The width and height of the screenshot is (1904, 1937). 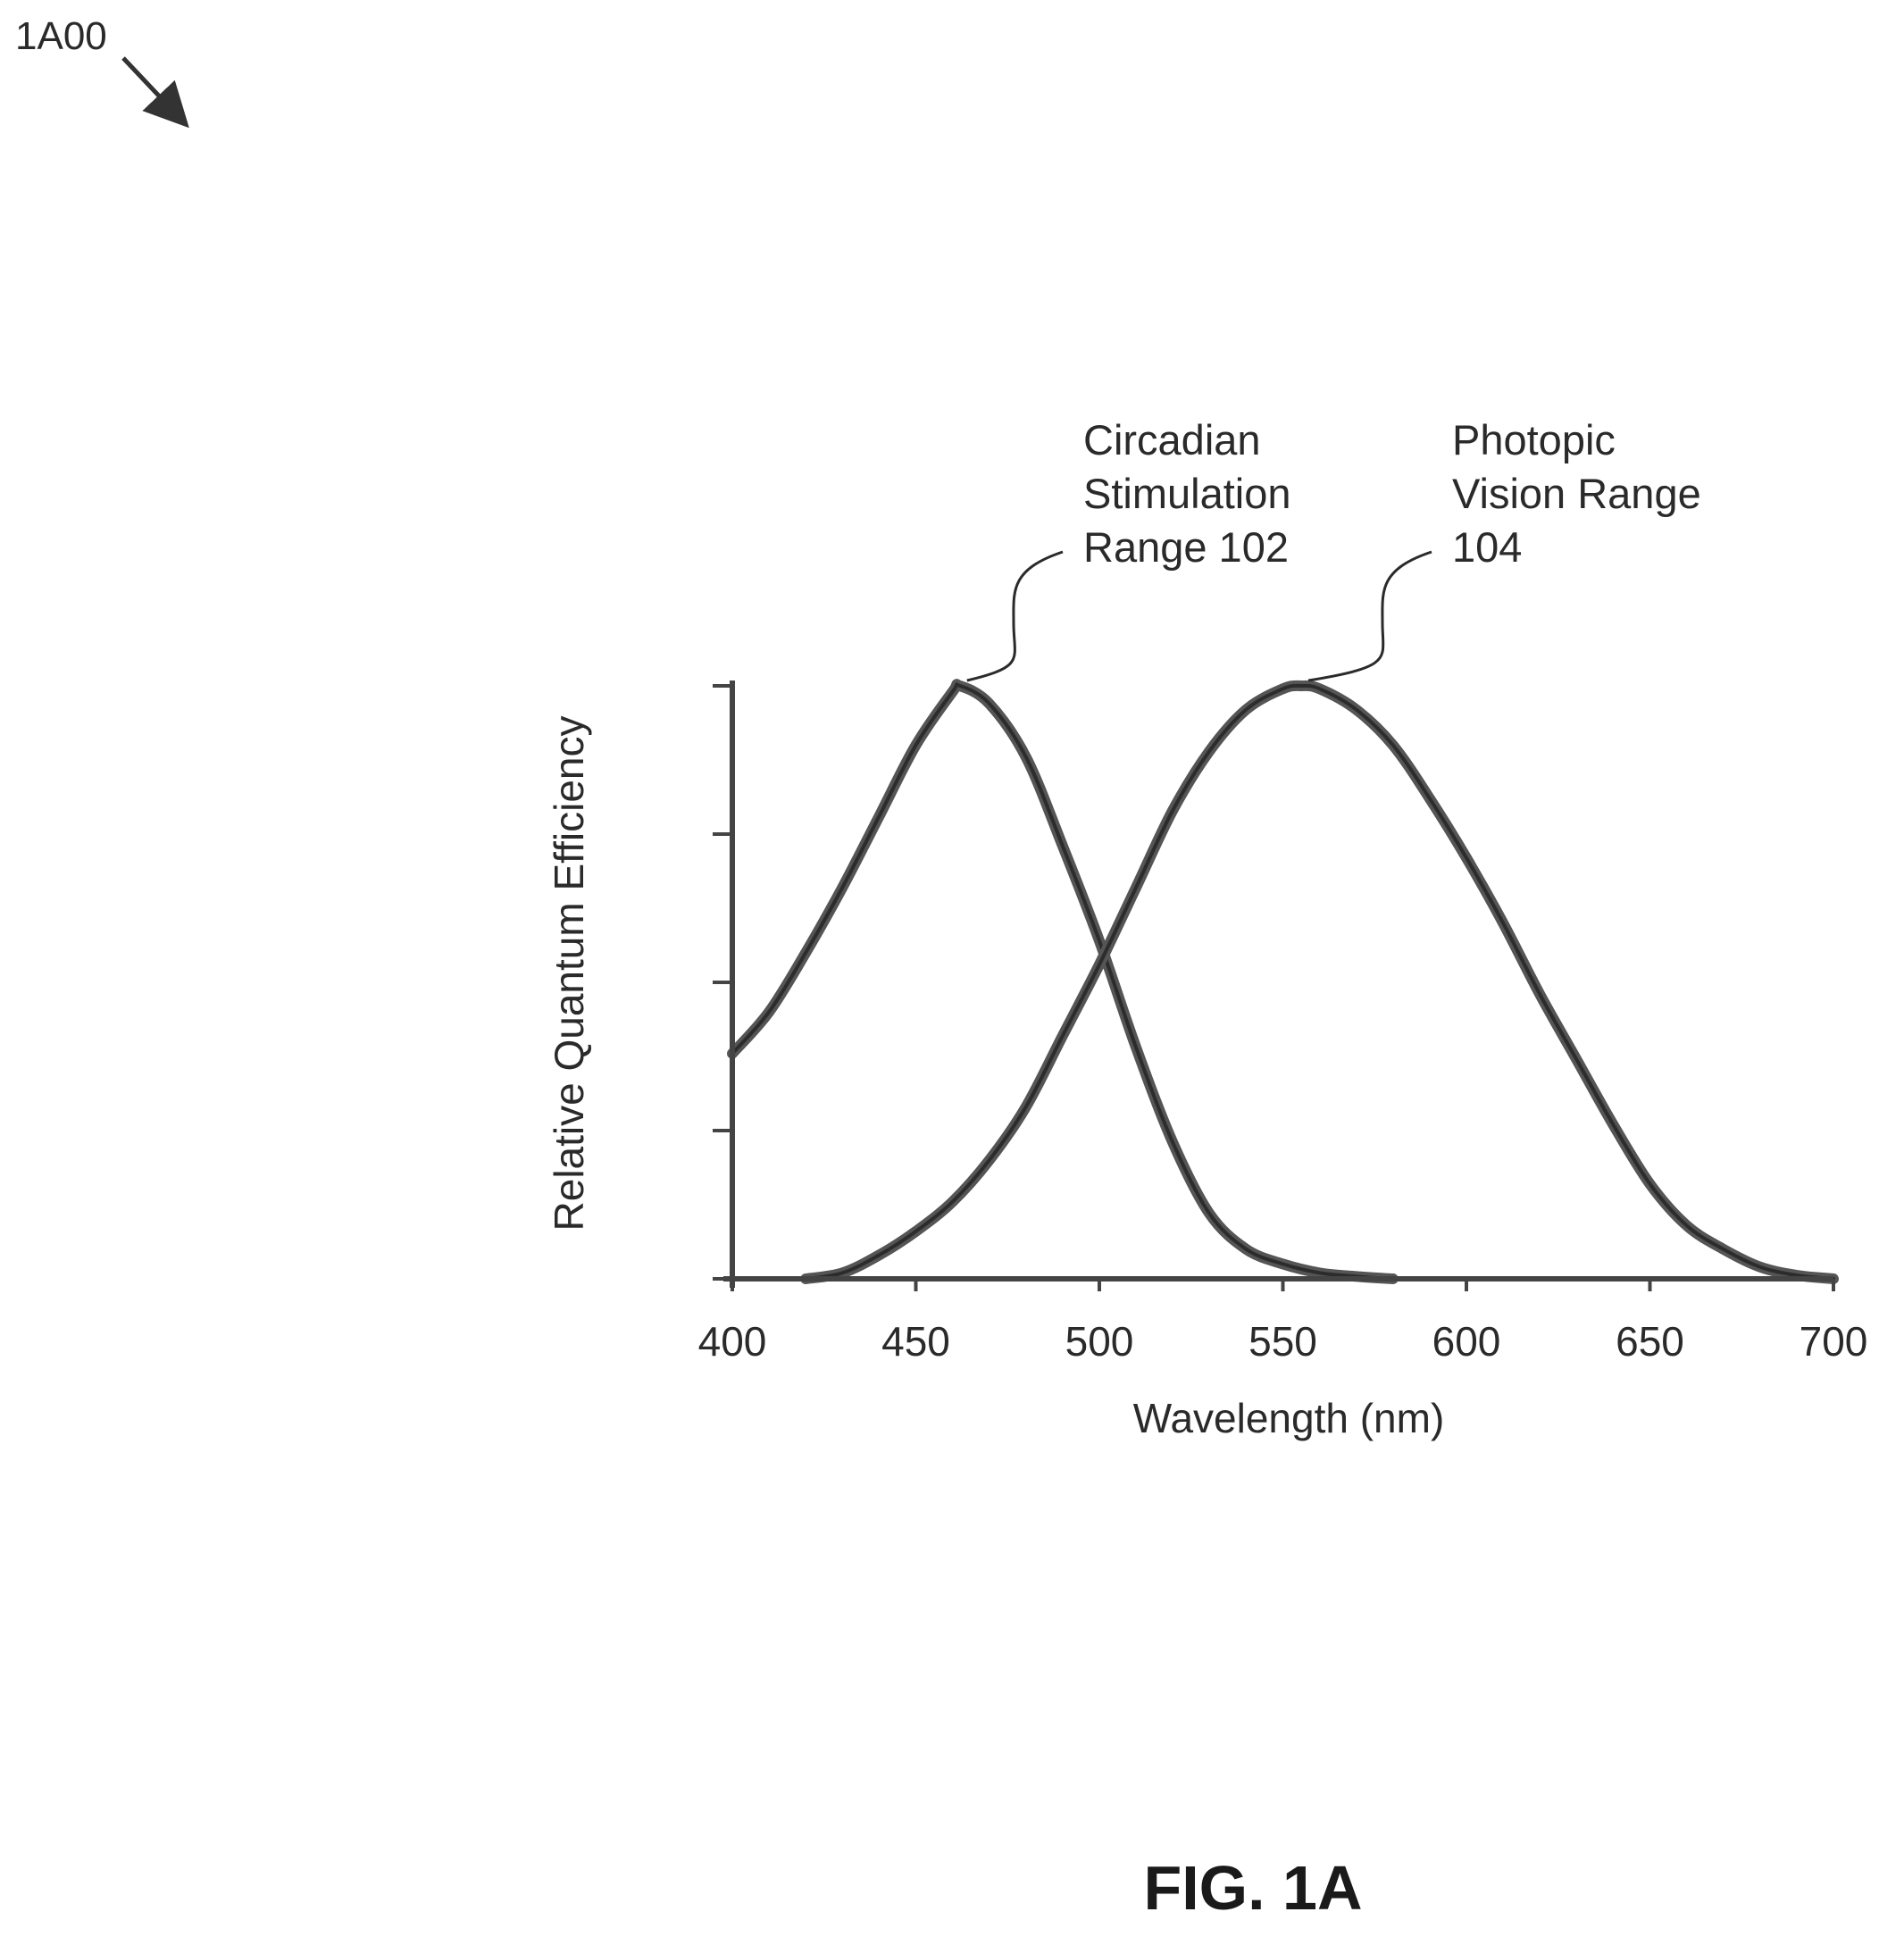 I want to click on x-tick-label: 400, so click(x=732, y=1342).